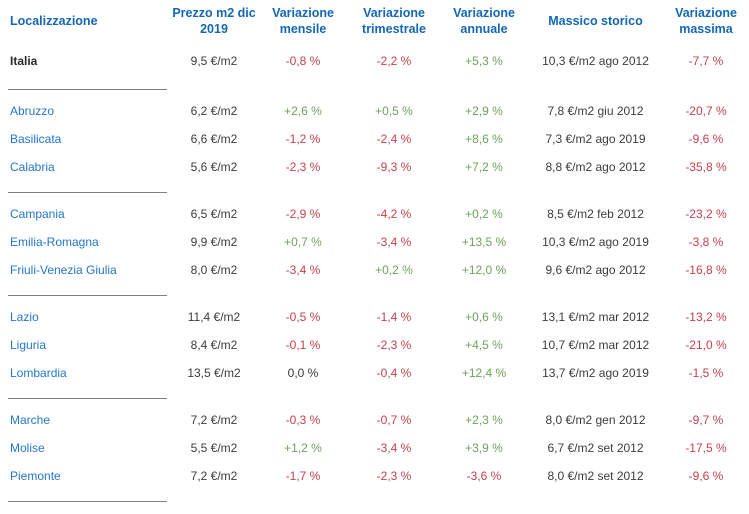 Image resolution: width=749 pixels, height=514 pixels. I want to click on max-variation-cell: -13,2 %, so click(706, 317).